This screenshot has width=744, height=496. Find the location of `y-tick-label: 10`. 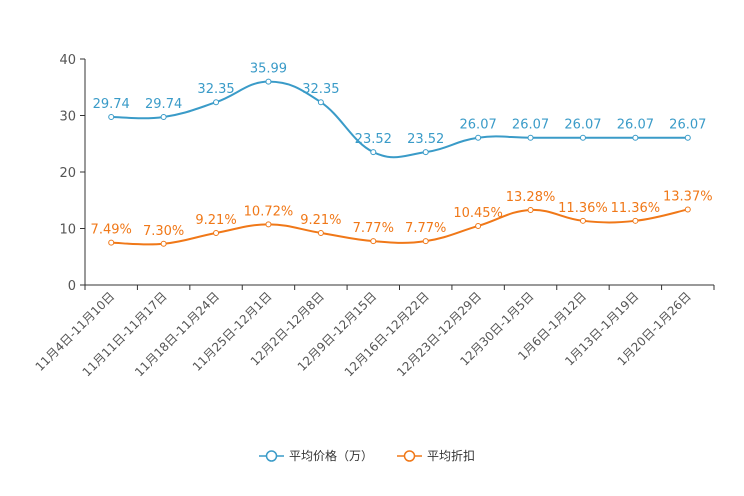

y-tick-label: 10 is located at coordinates (67, 230).